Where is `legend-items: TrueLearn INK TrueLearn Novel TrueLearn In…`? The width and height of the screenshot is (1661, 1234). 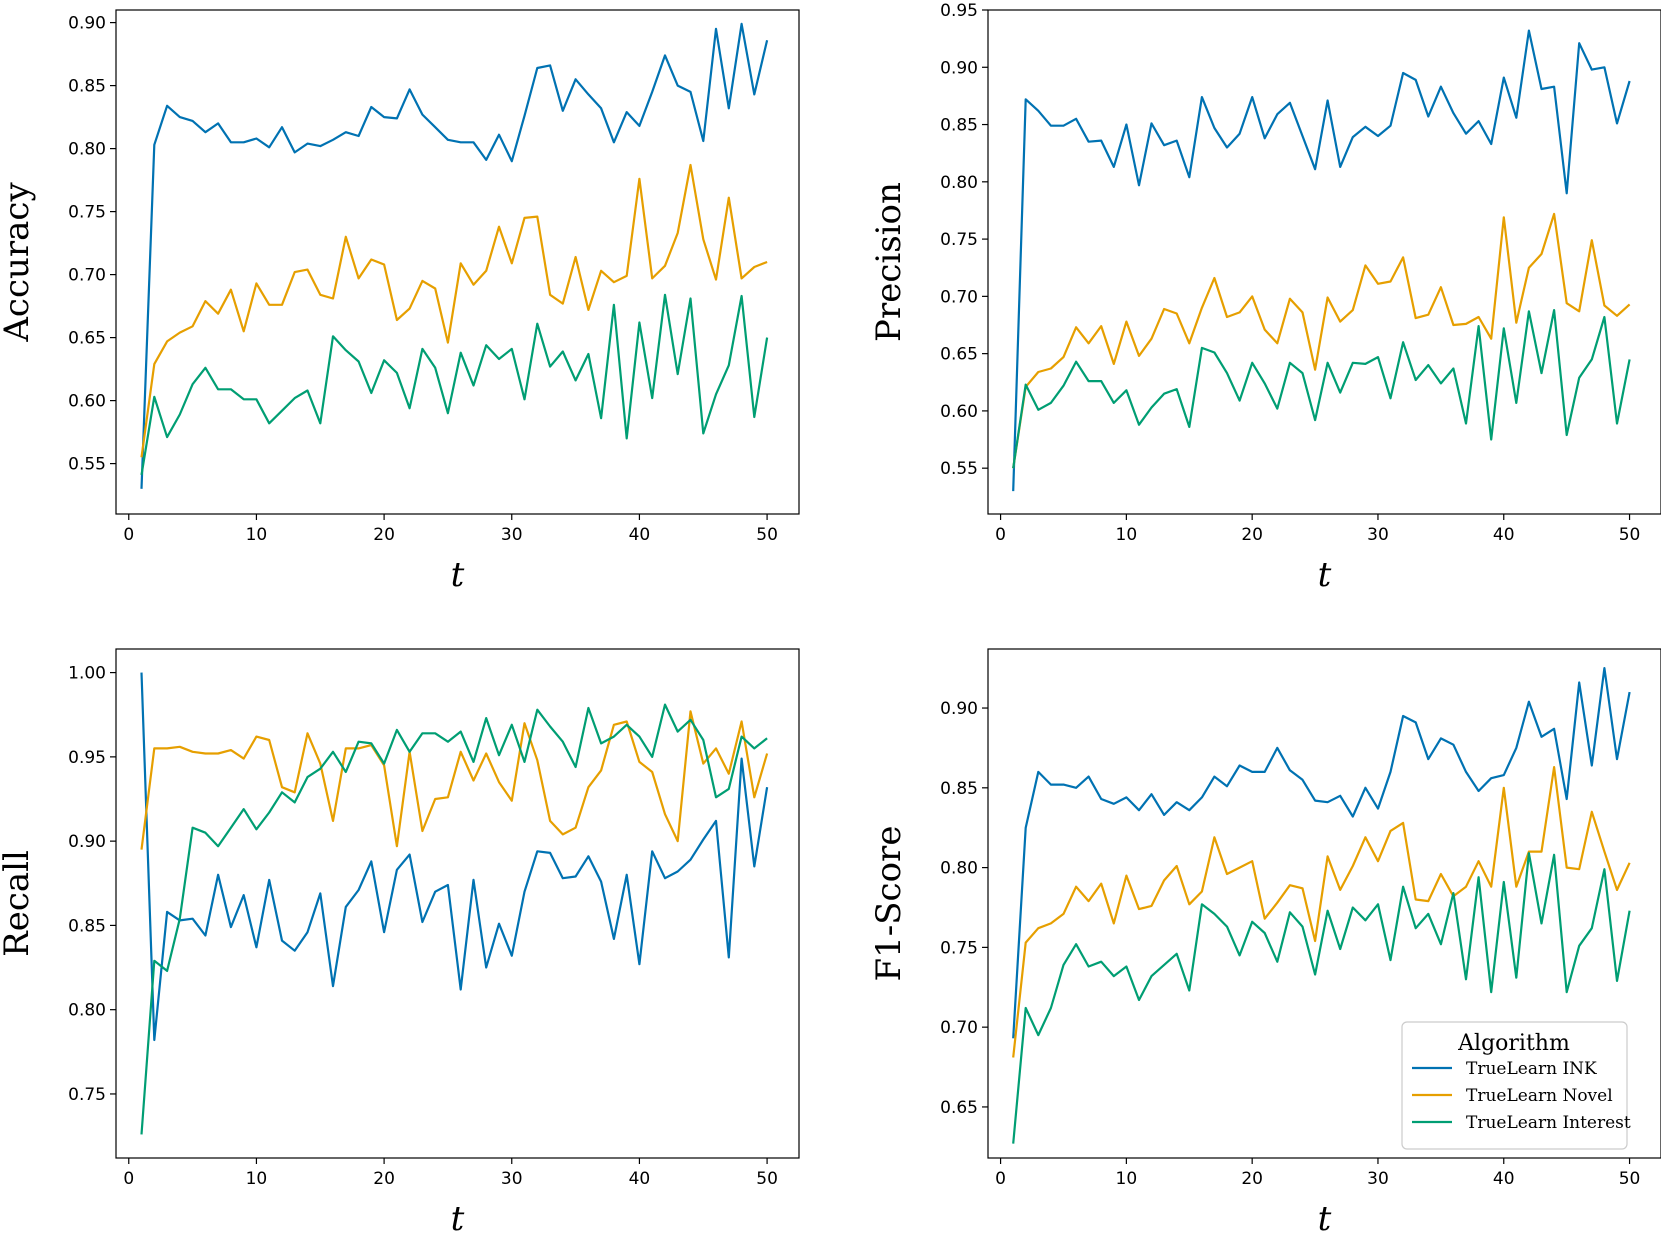
legend-items: TrueLearn INK TrueLearn Novel TrueLearn In… is located at coordinates (1521, 1096).